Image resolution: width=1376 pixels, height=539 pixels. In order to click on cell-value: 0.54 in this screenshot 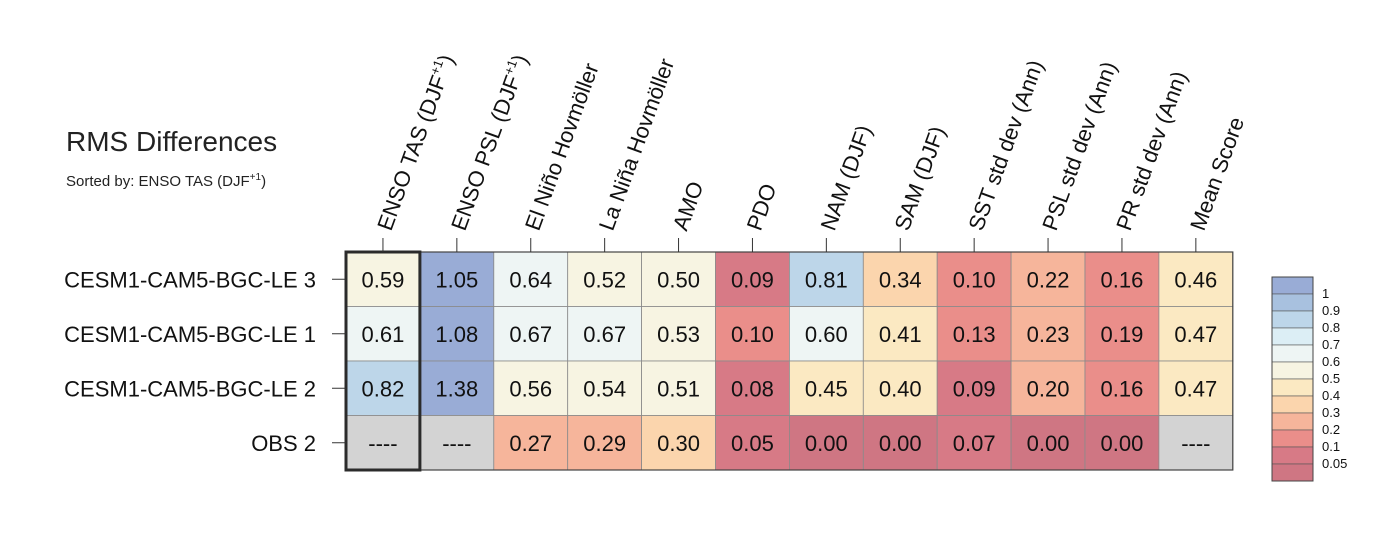, I will do `click(604, 388)`.